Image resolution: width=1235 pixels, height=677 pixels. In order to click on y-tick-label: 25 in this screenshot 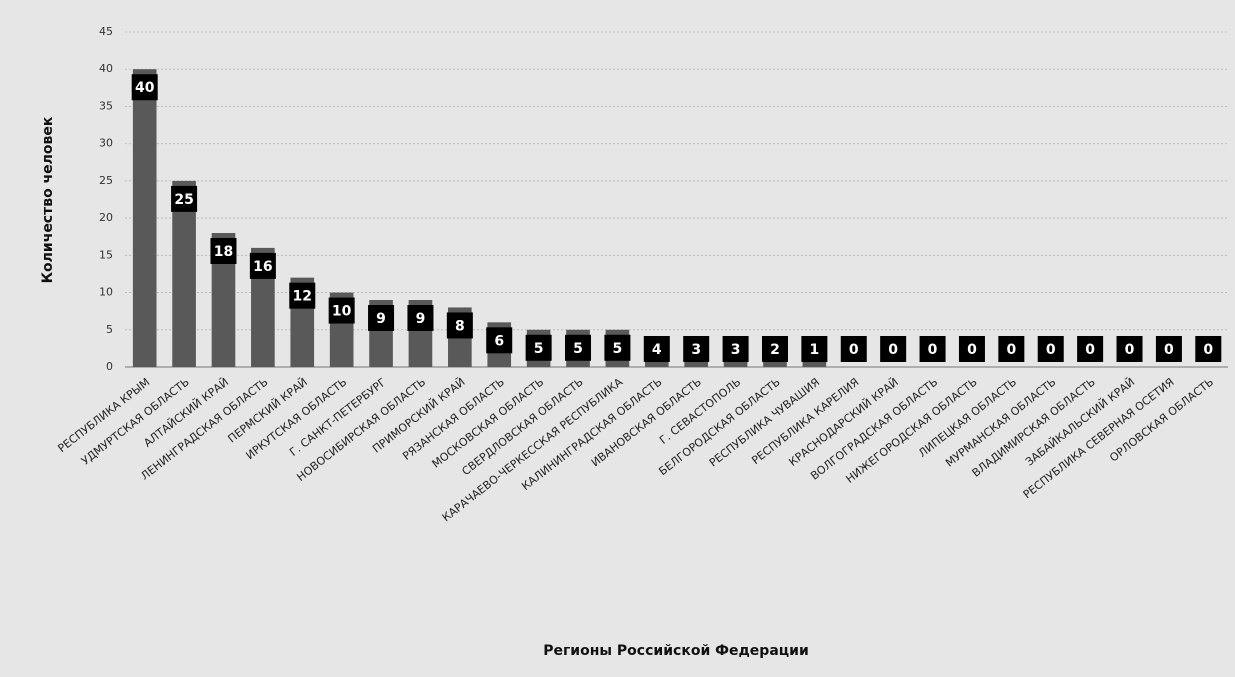, I will do `click(106, 180)`.